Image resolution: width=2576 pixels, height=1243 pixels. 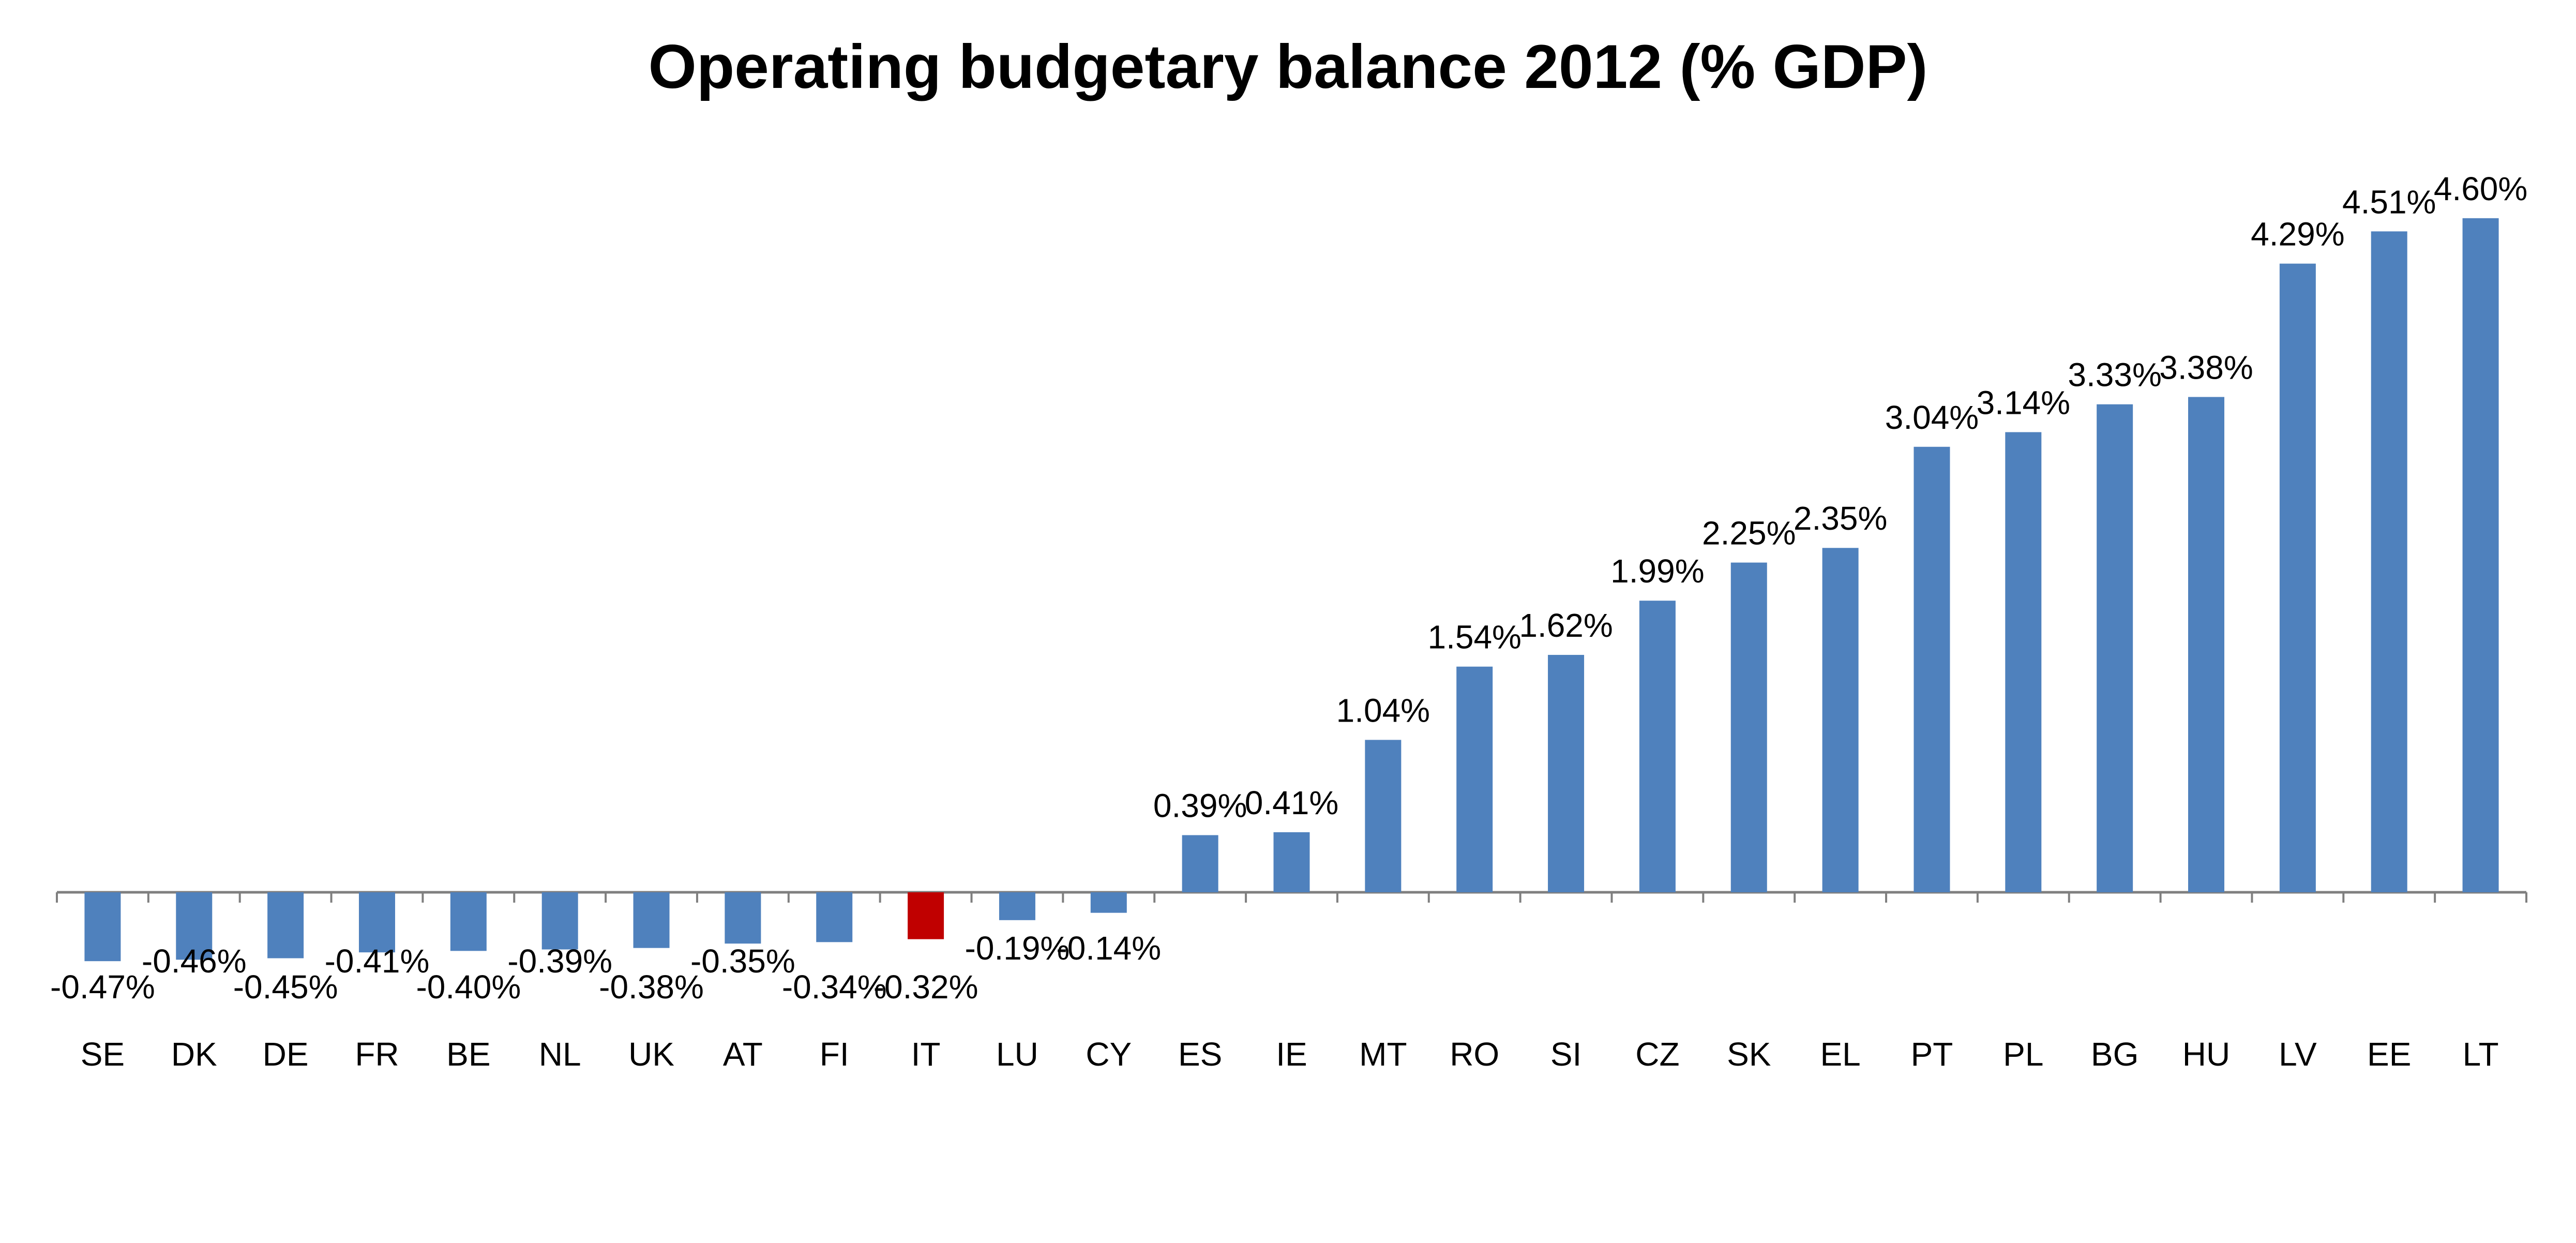 What do you see at coordinates (2297, 577) in the screenshot?
I see `bar-lv` at bounding box center [2297, 577].